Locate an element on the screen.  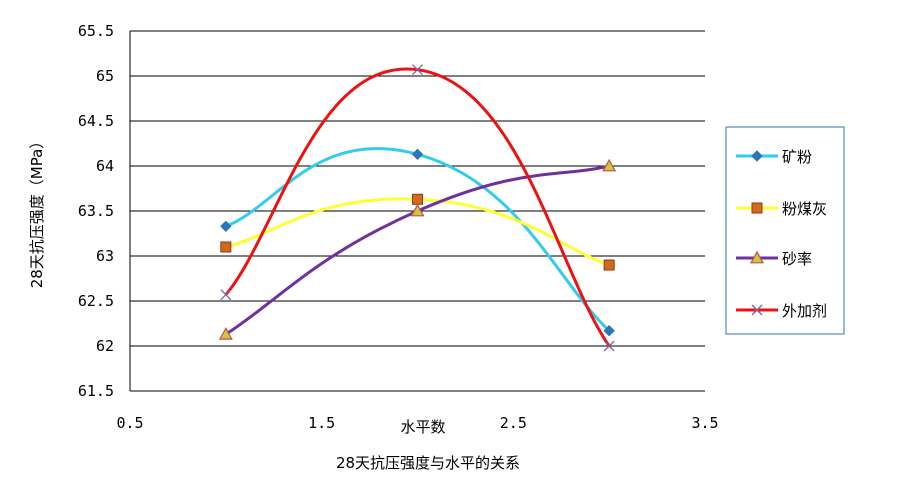
y-axis-label: 28天抗压强度（MPa） is located at coordinates (37, 211).